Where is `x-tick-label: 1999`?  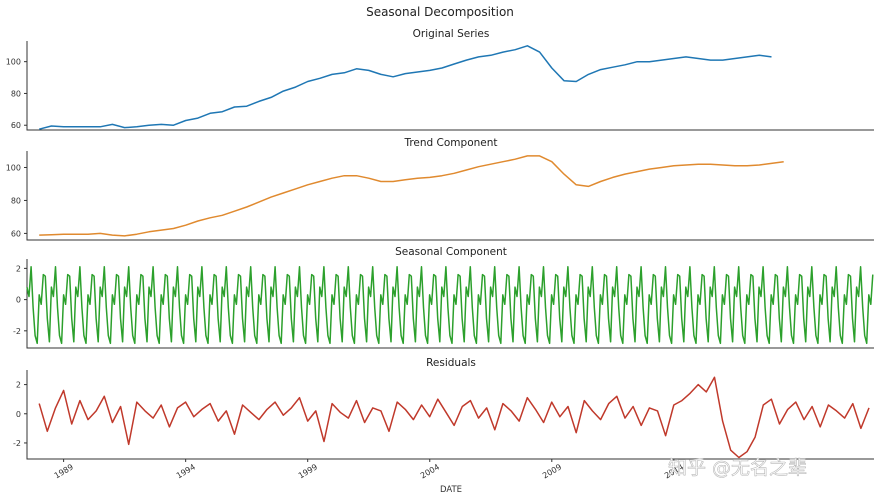 x-tick-label: 1999 is located at coordinates (308, 471).